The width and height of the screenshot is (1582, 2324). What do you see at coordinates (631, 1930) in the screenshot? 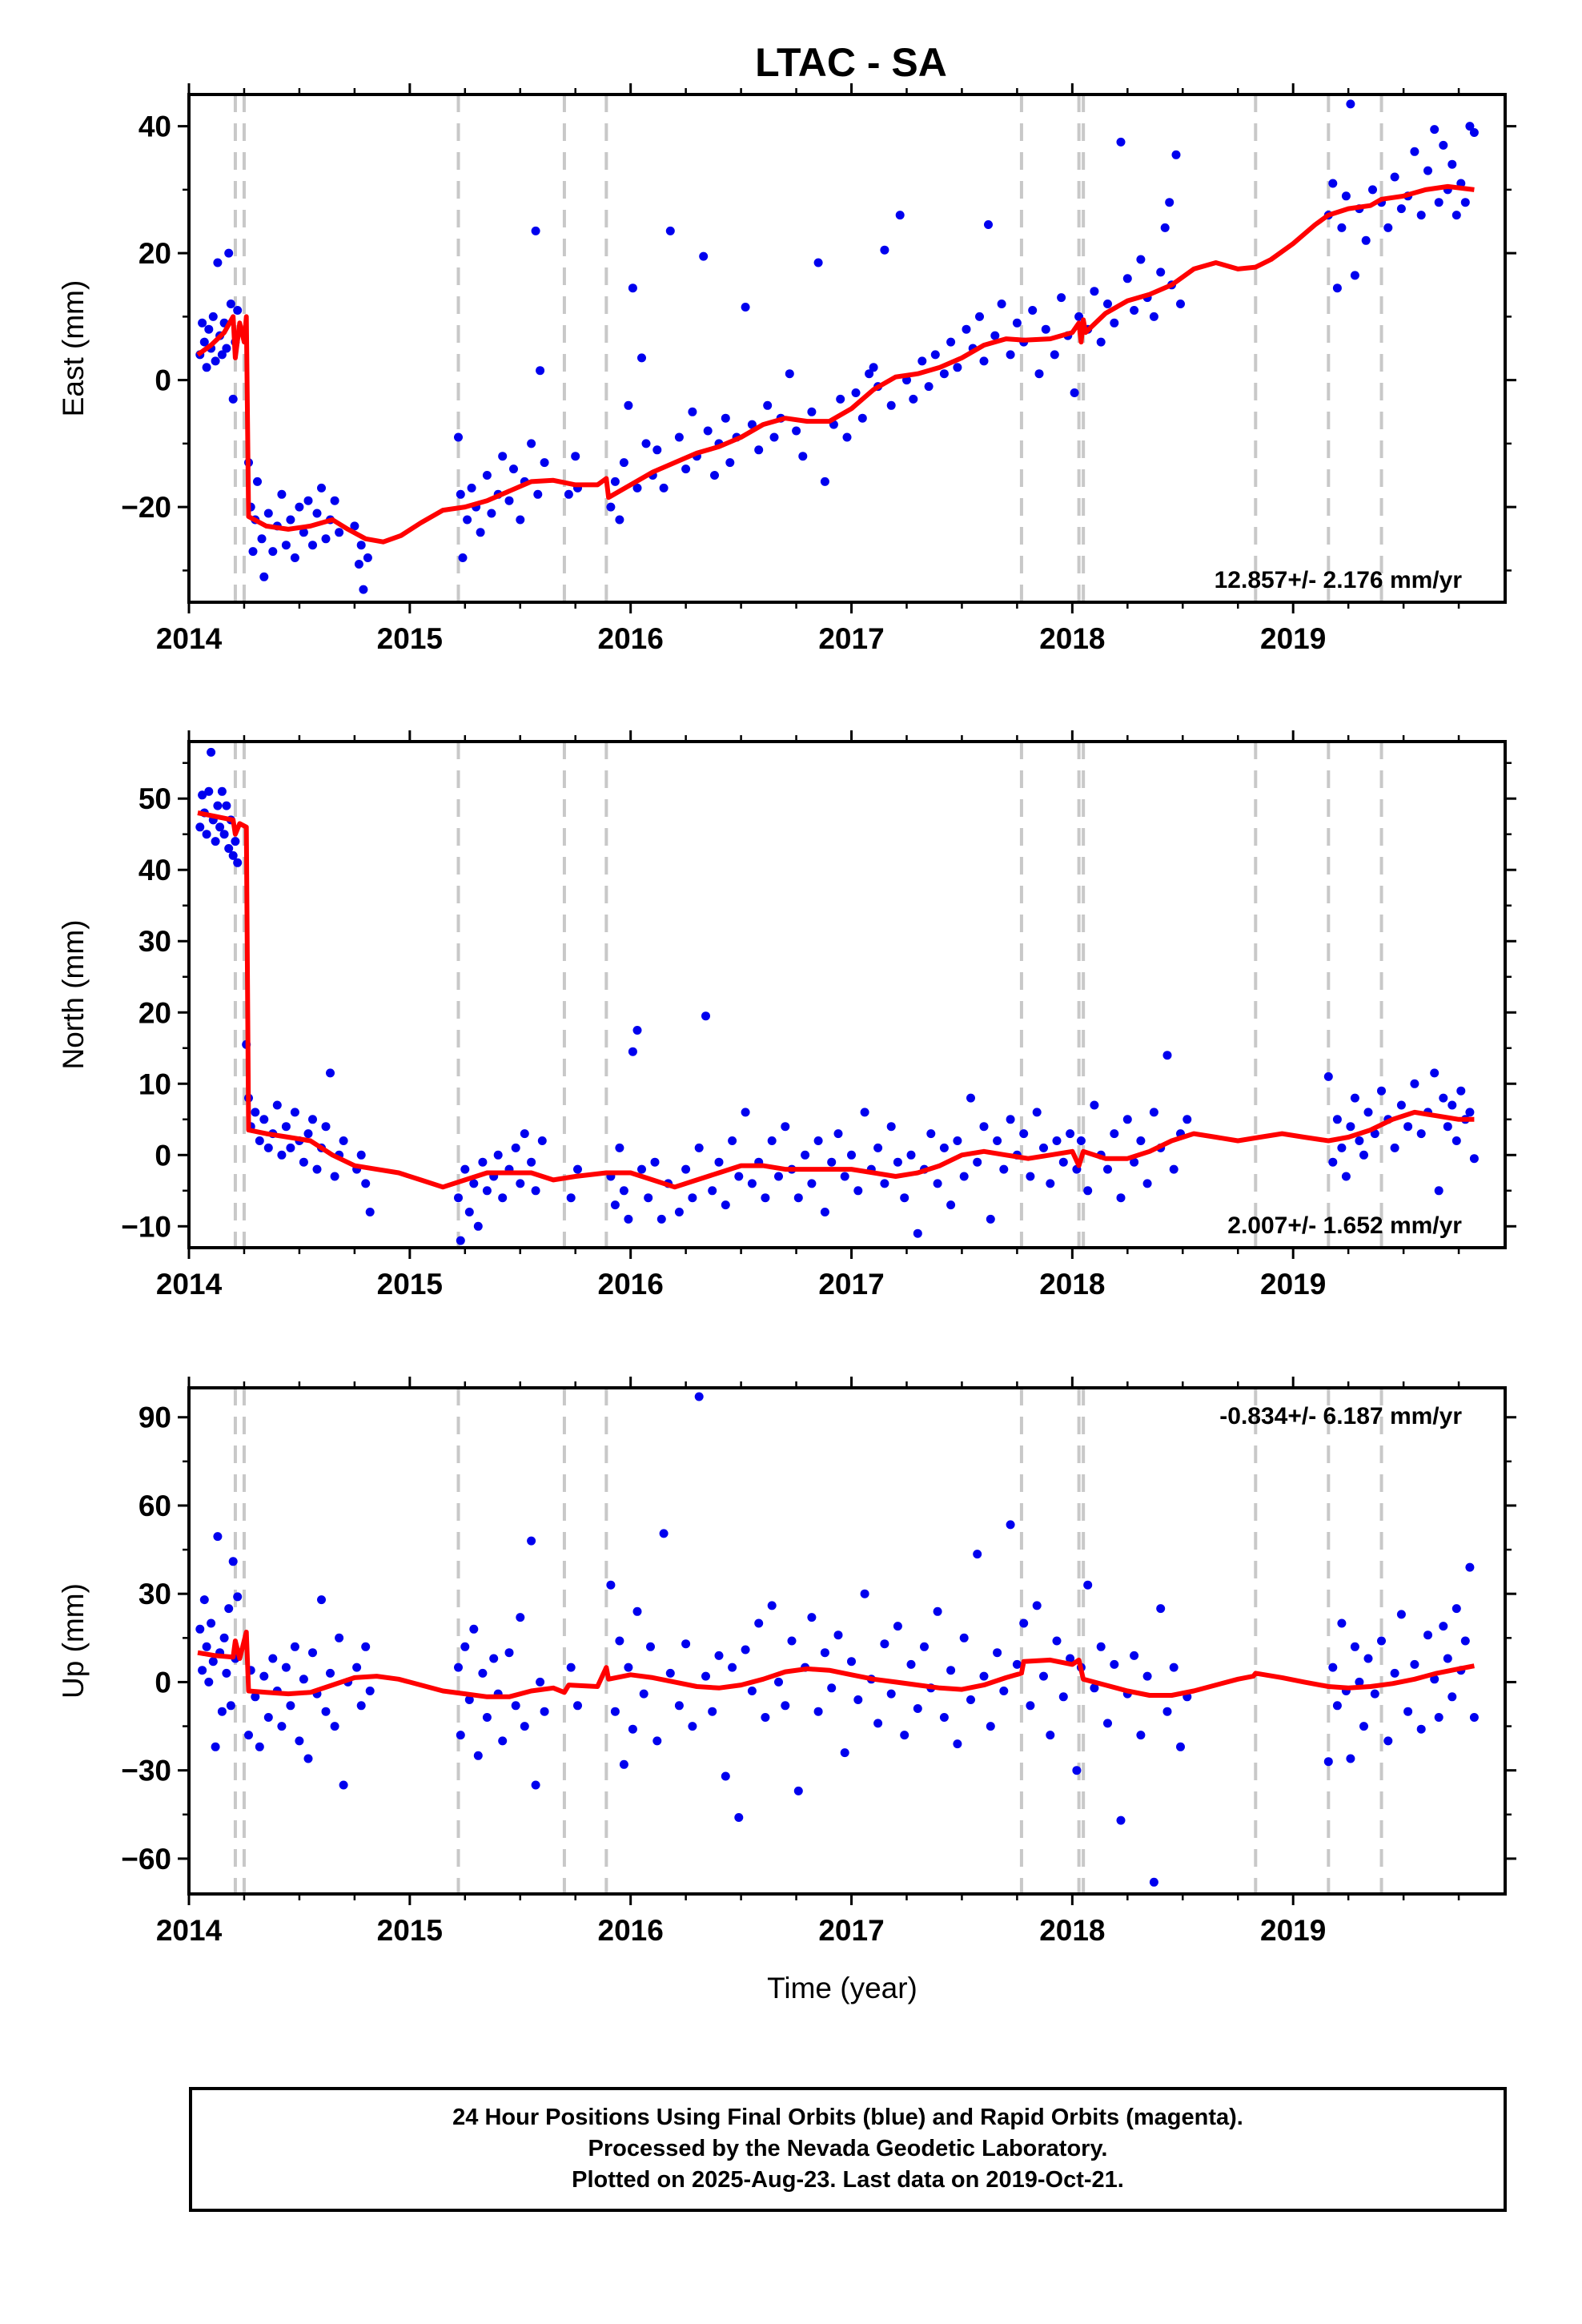
I see `x-tick-label: 2016` at bounding box center [631, 1930].